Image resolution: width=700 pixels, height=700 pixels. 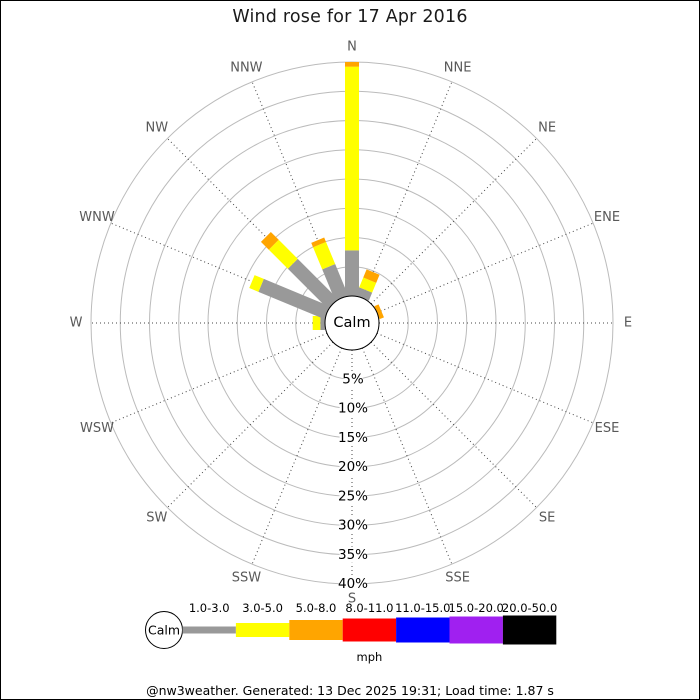 What do you see at coordinates (607, 217) in the screenshot?
I see `direction-label-ene: ENE` at bounding box center [607, 217].